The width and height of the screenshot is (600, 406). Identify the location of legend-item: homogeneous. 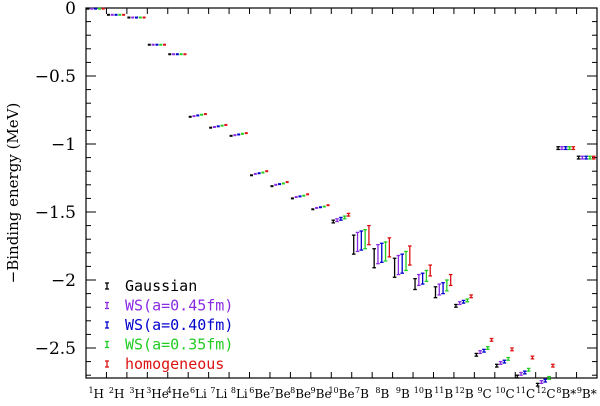
(164, 364).